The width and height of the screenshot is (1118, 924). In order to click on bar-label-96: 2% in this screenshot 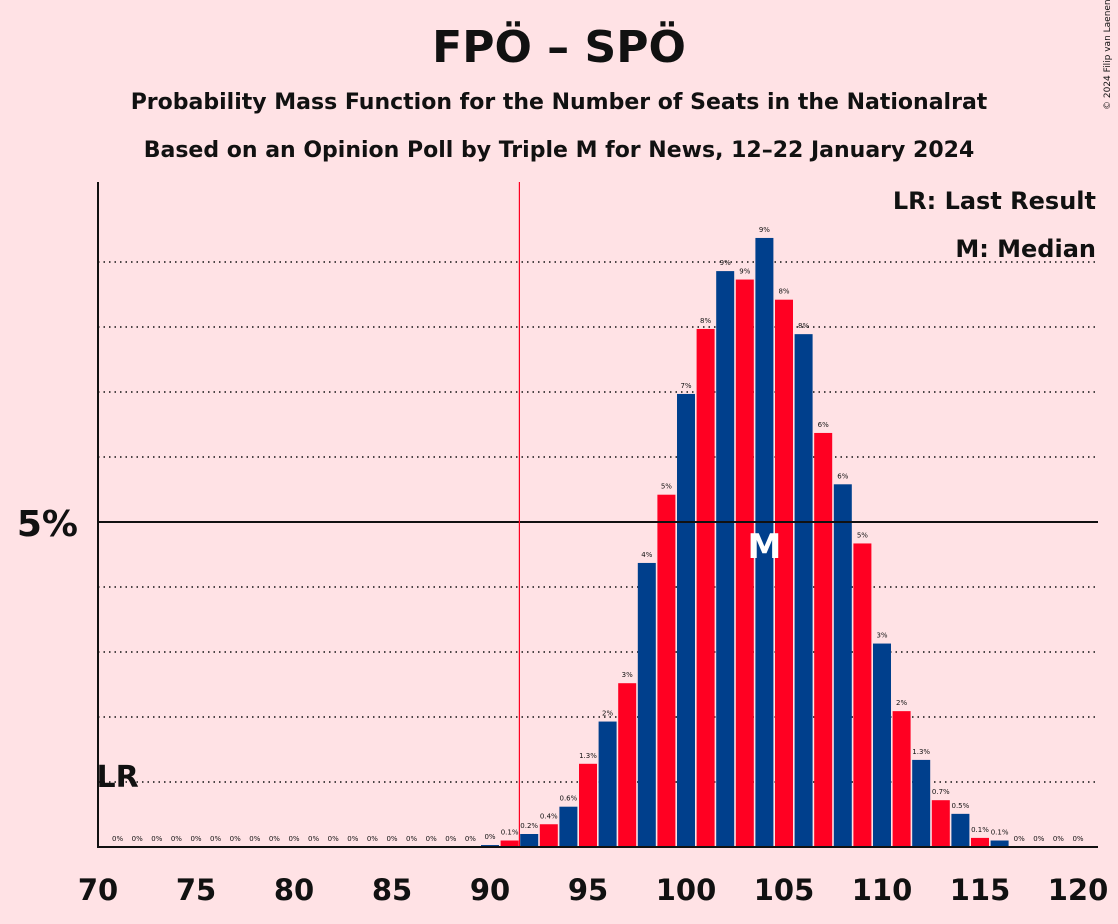, I will do `click(607, 714)`.